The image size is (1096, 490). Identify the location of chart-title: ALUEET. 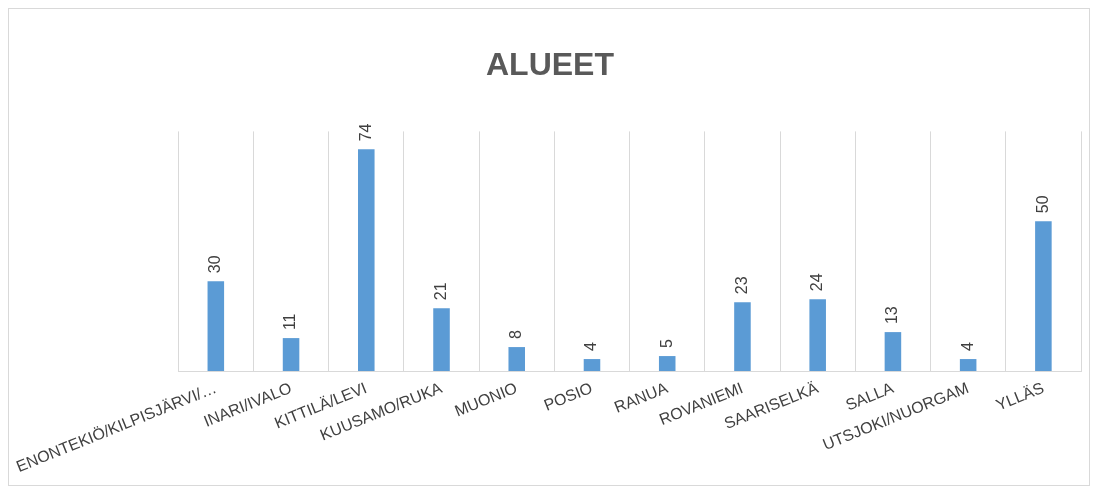
(550, 64).